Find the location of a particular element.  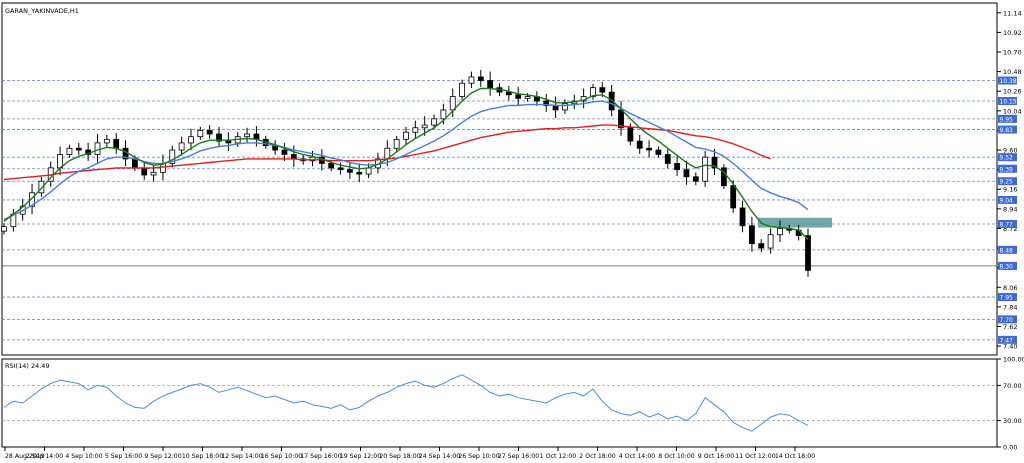

level-label: 9.83 is located at coordinates (1007, 130).